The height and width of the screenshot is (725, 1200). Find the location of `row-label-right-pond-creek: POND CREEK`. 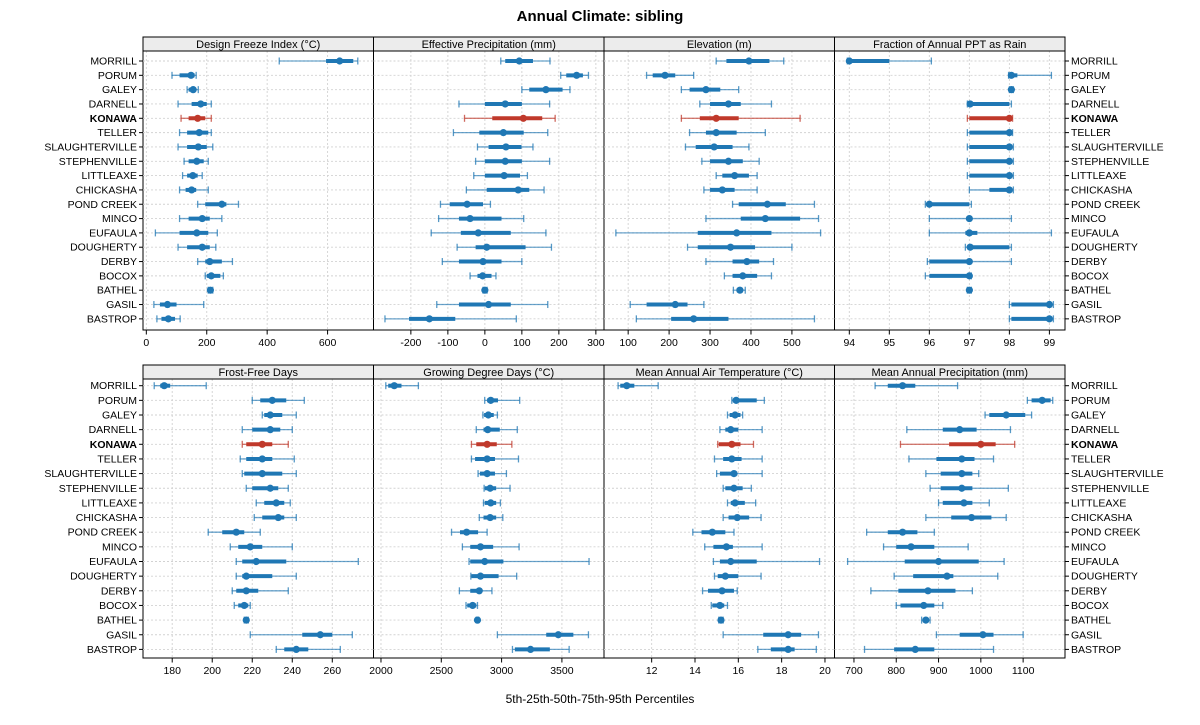

row-label-right-pond-creek: POND CREEK is located at coordinates (1105, 533).